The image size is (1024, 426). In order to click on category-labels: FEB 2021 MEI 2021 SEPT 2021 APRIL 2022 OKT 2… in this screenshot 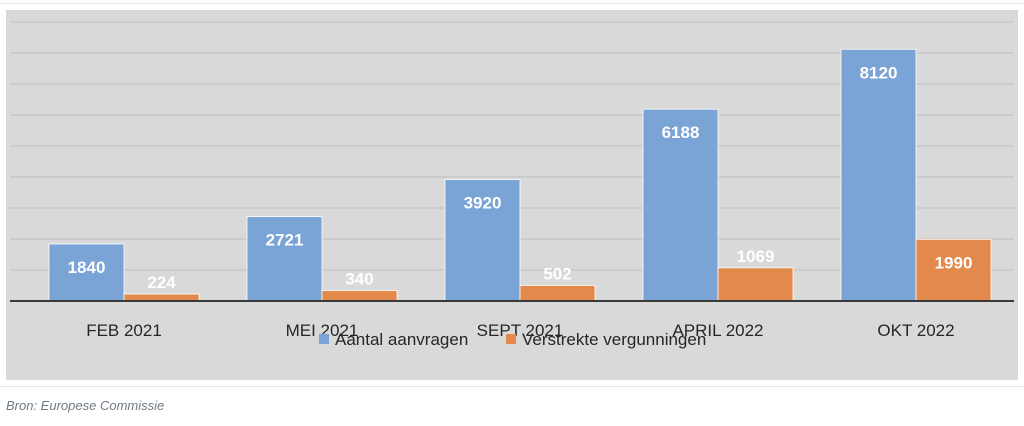, I will do `click(520, 330)`.